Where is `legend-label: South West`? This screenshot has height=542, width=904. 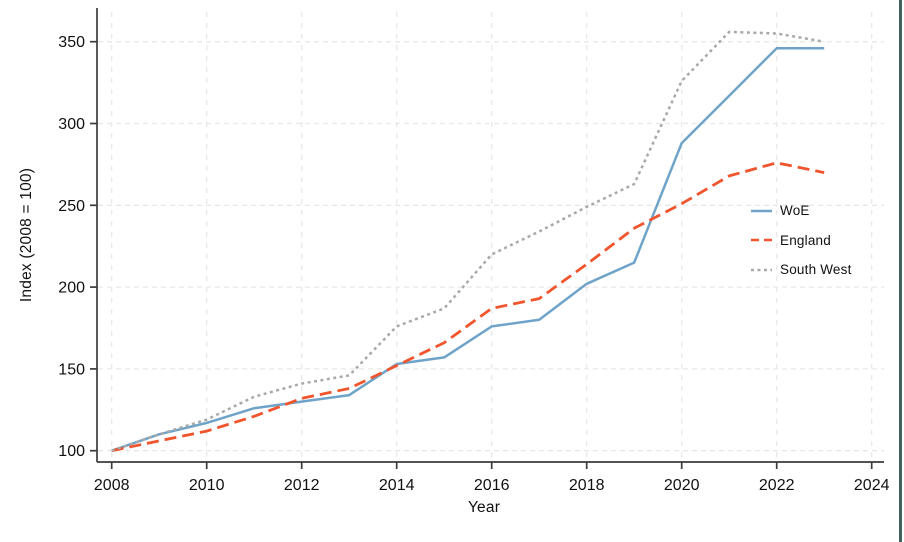 legend-label: South West is located at coordinates (816, 270).